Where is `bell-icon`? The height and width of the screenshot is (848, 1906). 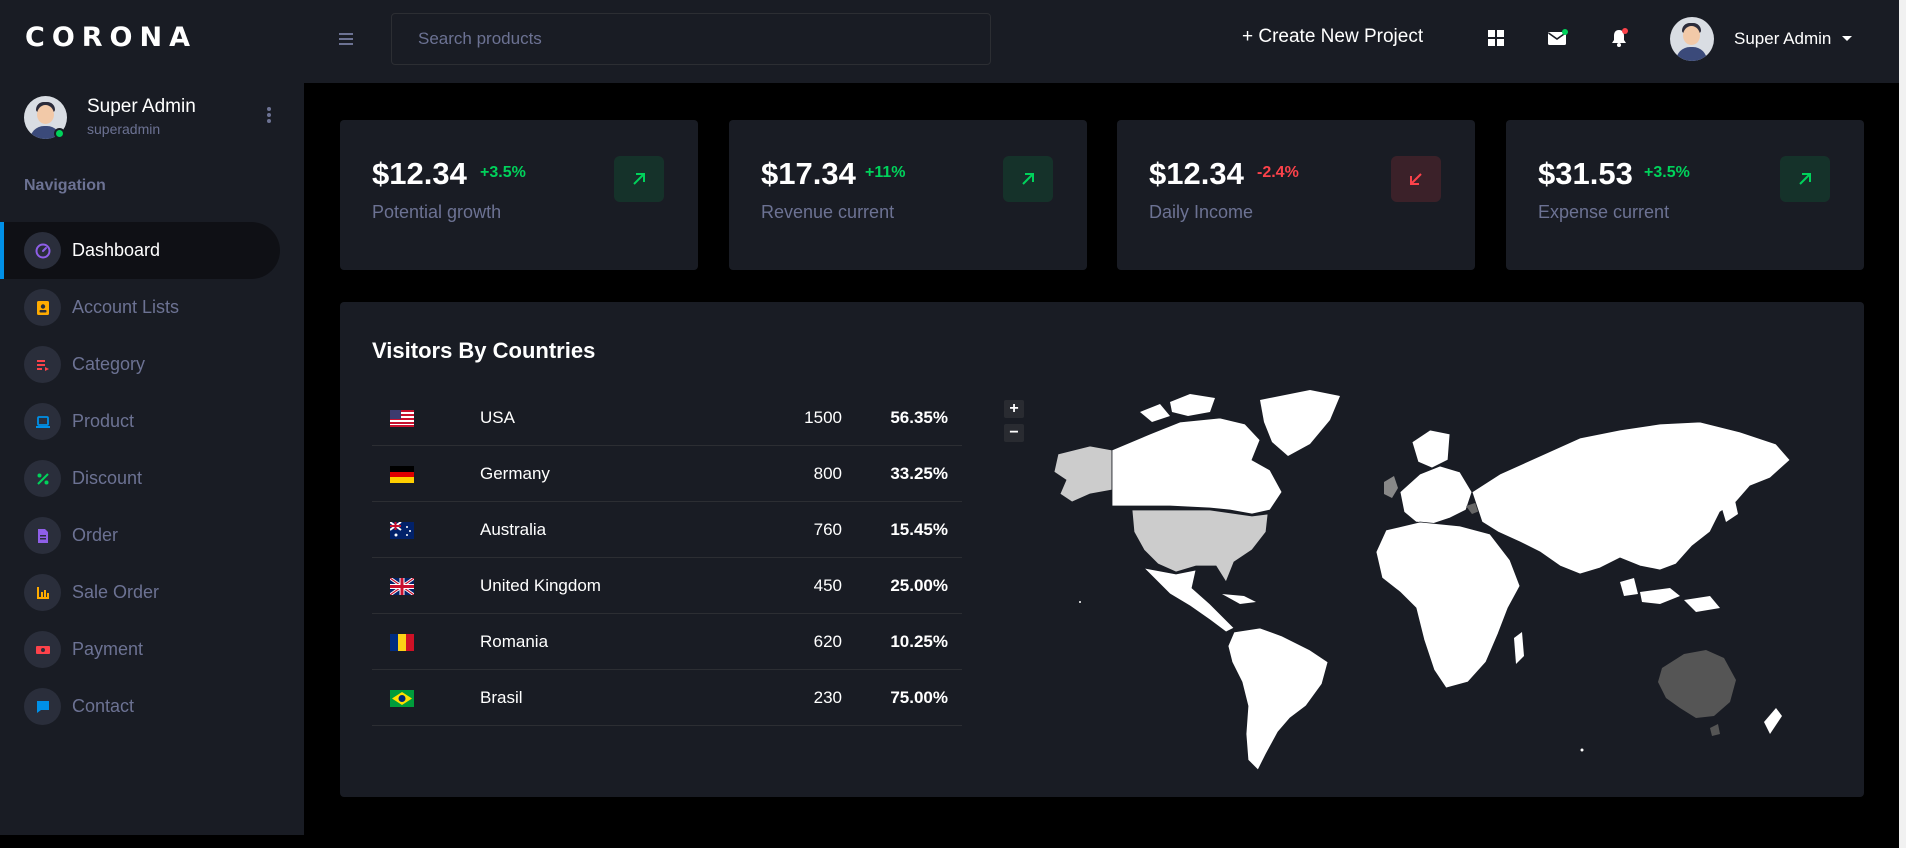
bell-icon is located at coordinates (1620, 38).